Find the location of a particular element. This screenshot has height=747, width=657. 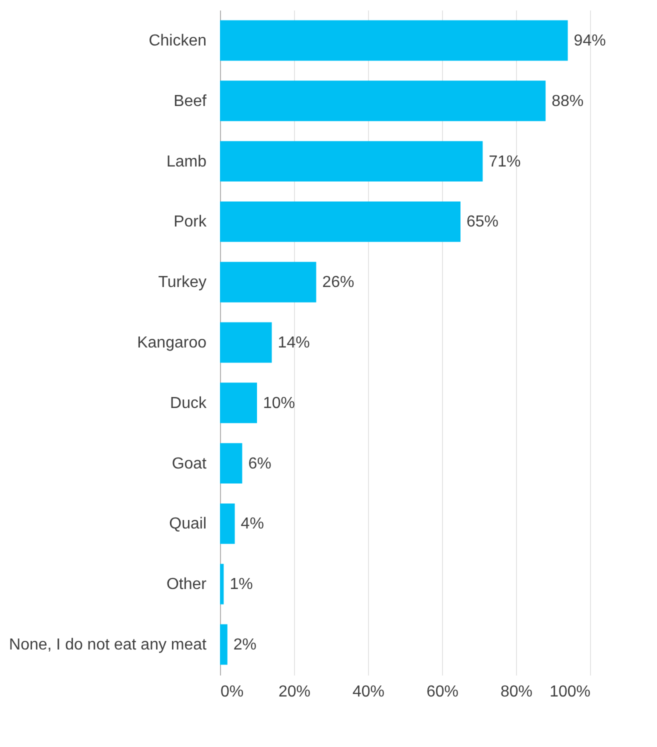

data-label: 10% is located at coordinates (279, 403).